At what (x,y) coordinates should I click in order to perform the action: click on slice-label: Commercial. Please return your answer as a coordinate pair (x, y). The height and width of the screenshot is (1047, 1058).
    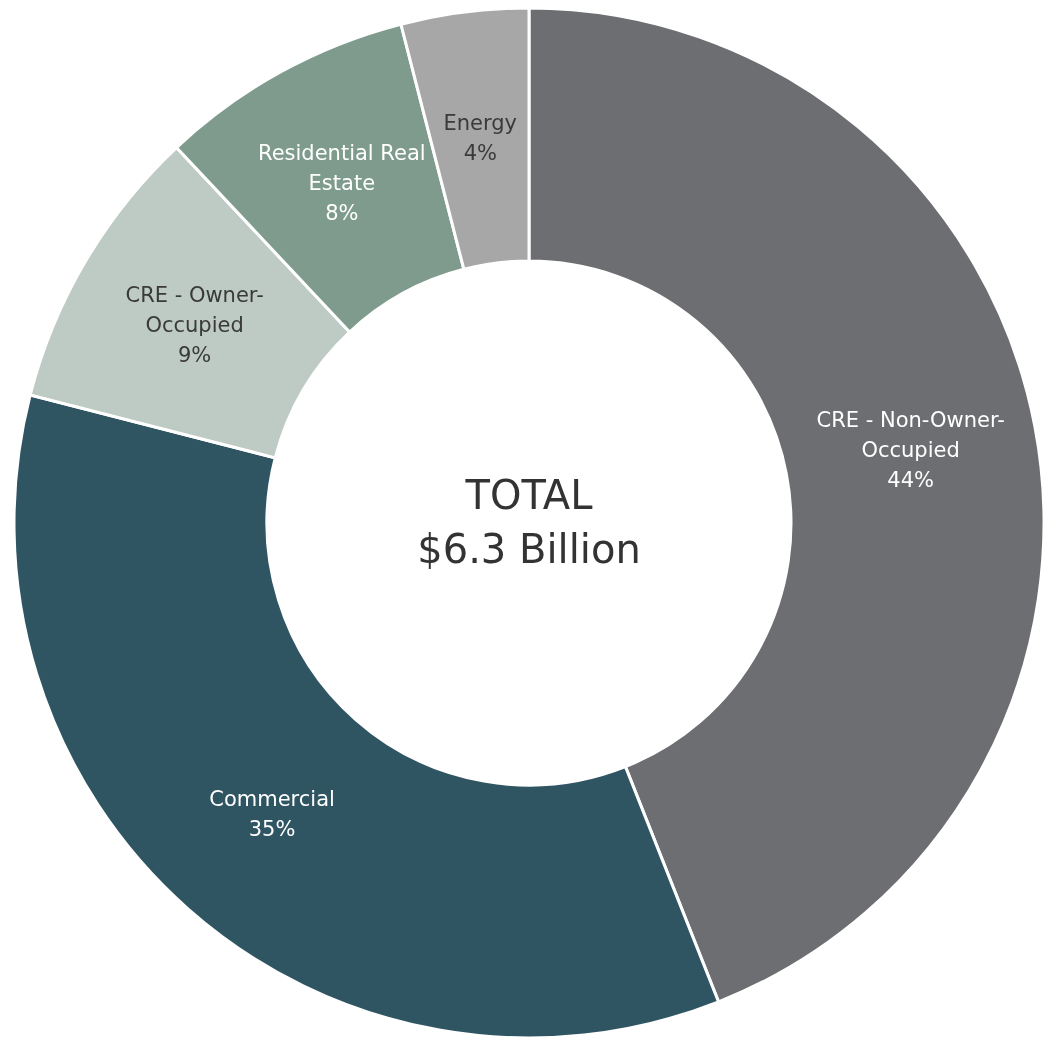
    Looking at the image, I should click on (272, 799).